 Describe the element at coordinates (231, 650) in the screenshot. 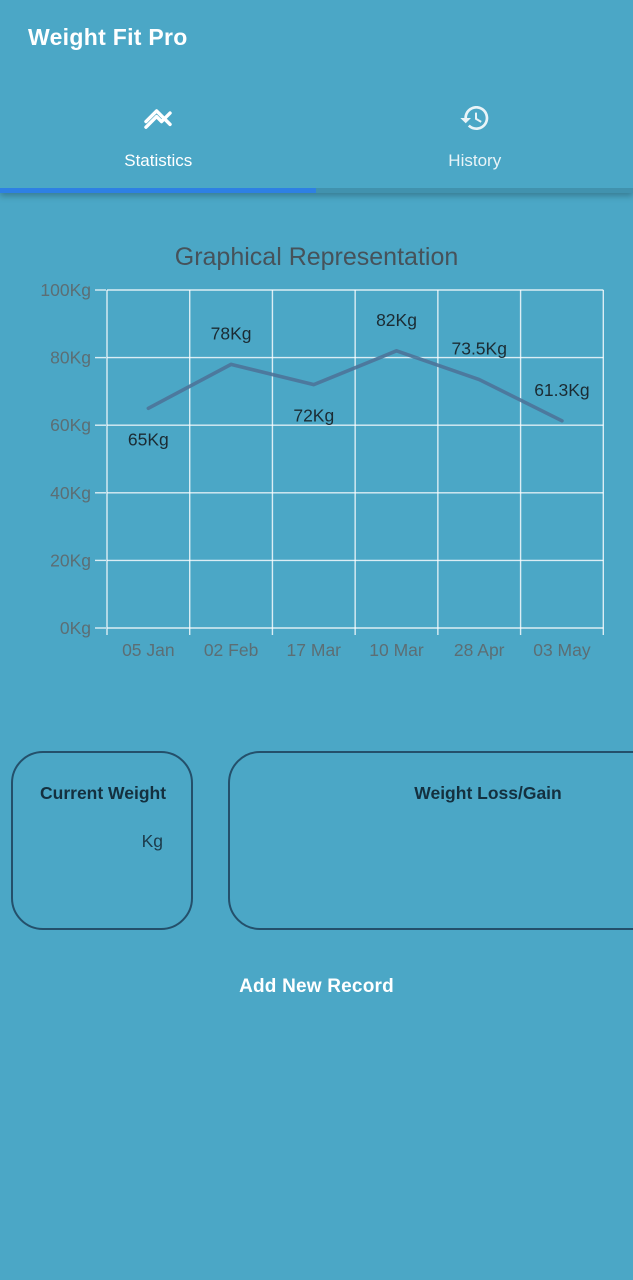

I see `x-axis-label: 02 Feb` at that location.